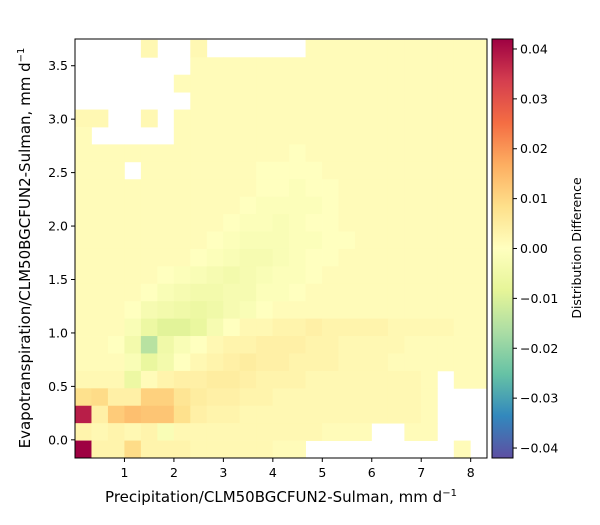 The width and height of the screenshot is (600, 525). What do you see at coordinates (471, 472) in the screenshot?
I see `x-tick-label: 8` at bounding box center [471, 472].